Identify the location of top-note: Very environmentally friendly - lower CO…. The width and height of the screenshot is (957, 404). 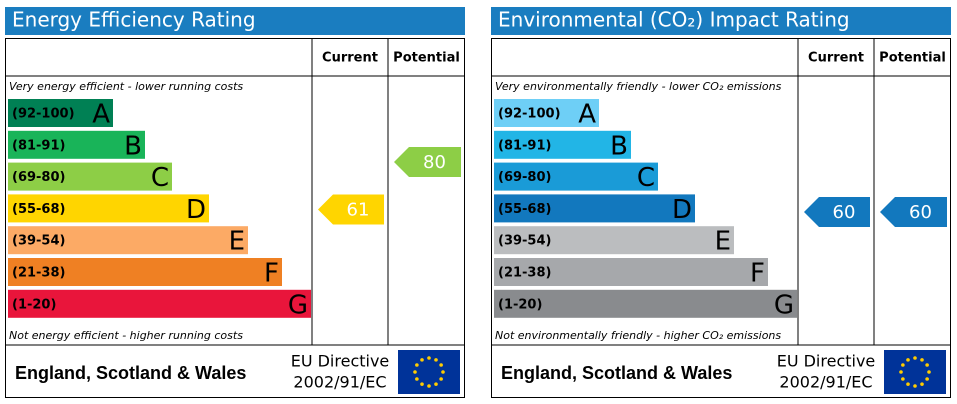
(638, 86).